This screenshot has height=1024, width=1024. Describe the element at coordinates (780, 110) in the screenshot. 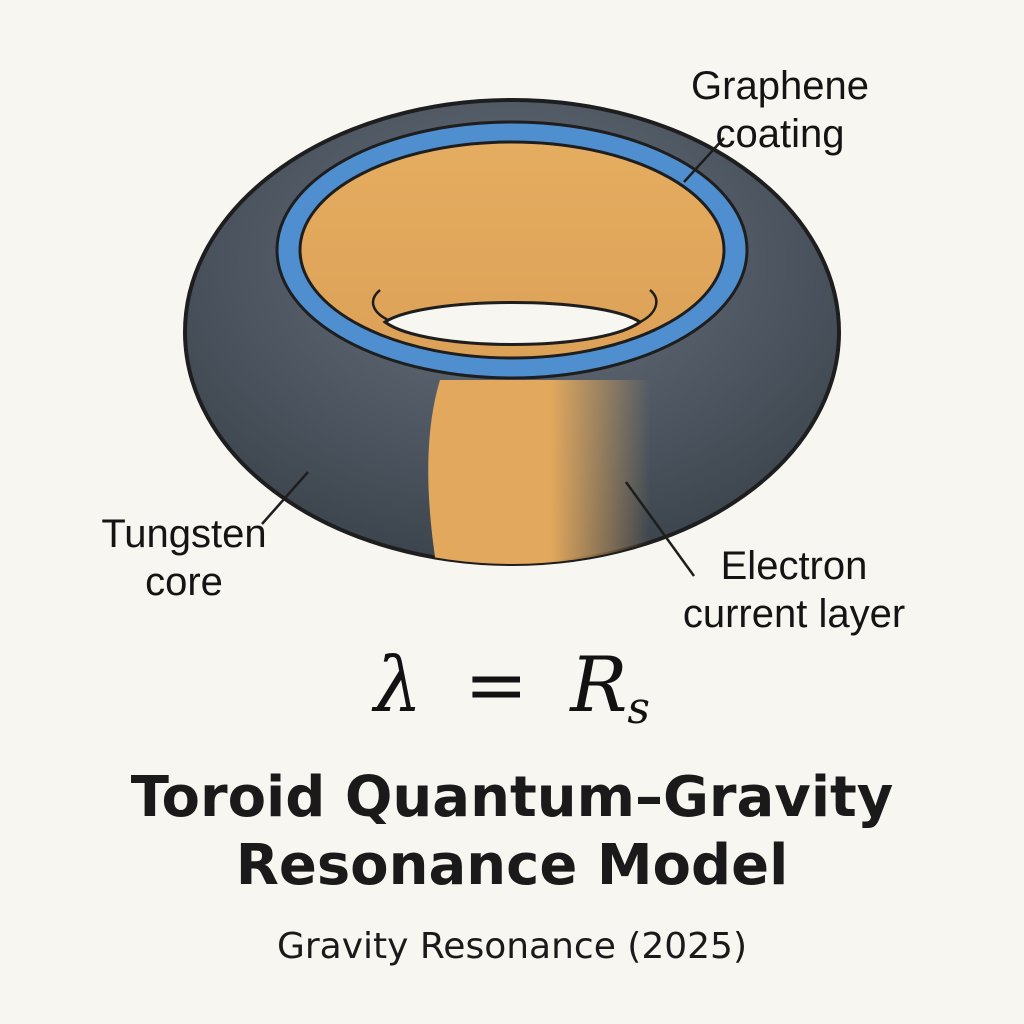

I see `graphene-label: Graphene coating` at that location.